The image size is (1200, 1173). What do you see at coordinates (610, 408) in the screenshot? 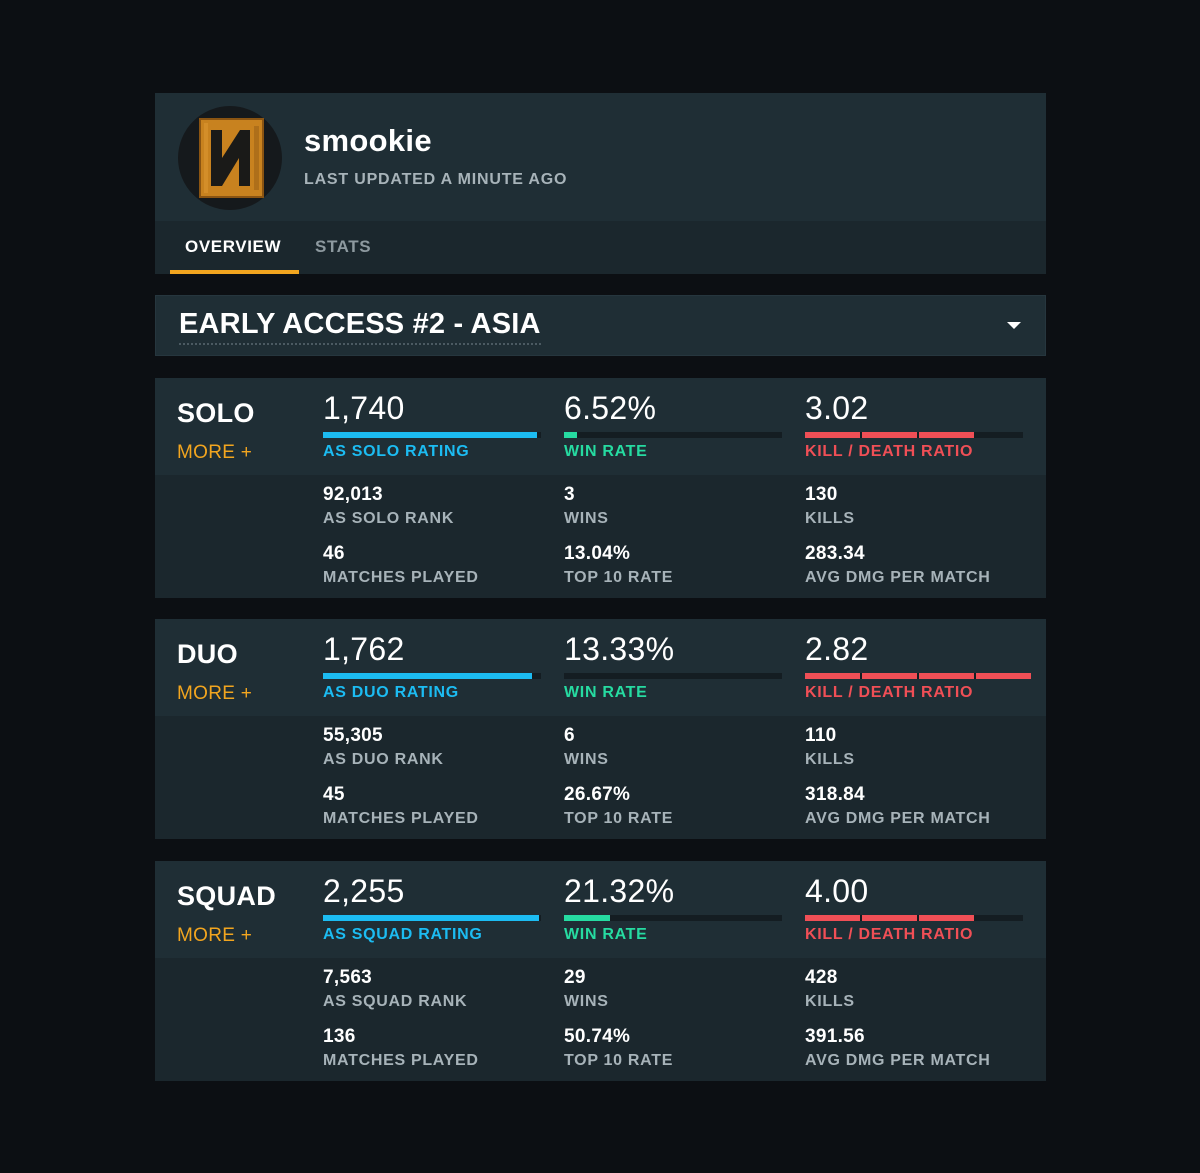
I see `win-rate-value: 6.52%` at bounding box center [610, 408].